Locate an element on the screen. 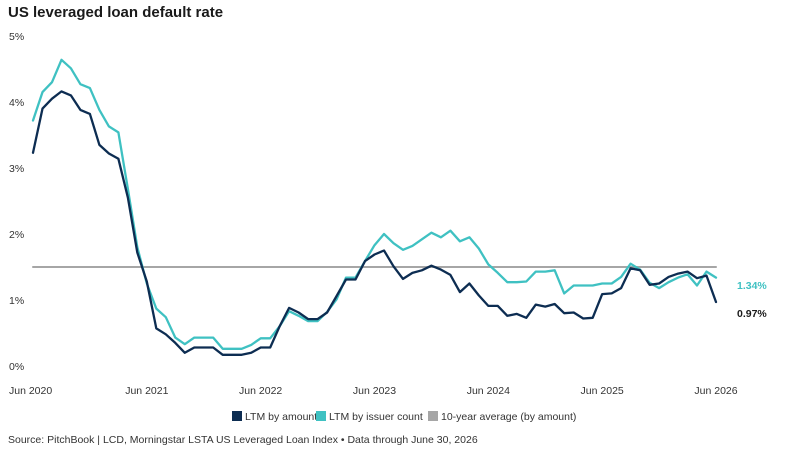 This screenshot has width=800, height=450. x-tick-label: Jun 2024 is located at coordinates (488, 391).